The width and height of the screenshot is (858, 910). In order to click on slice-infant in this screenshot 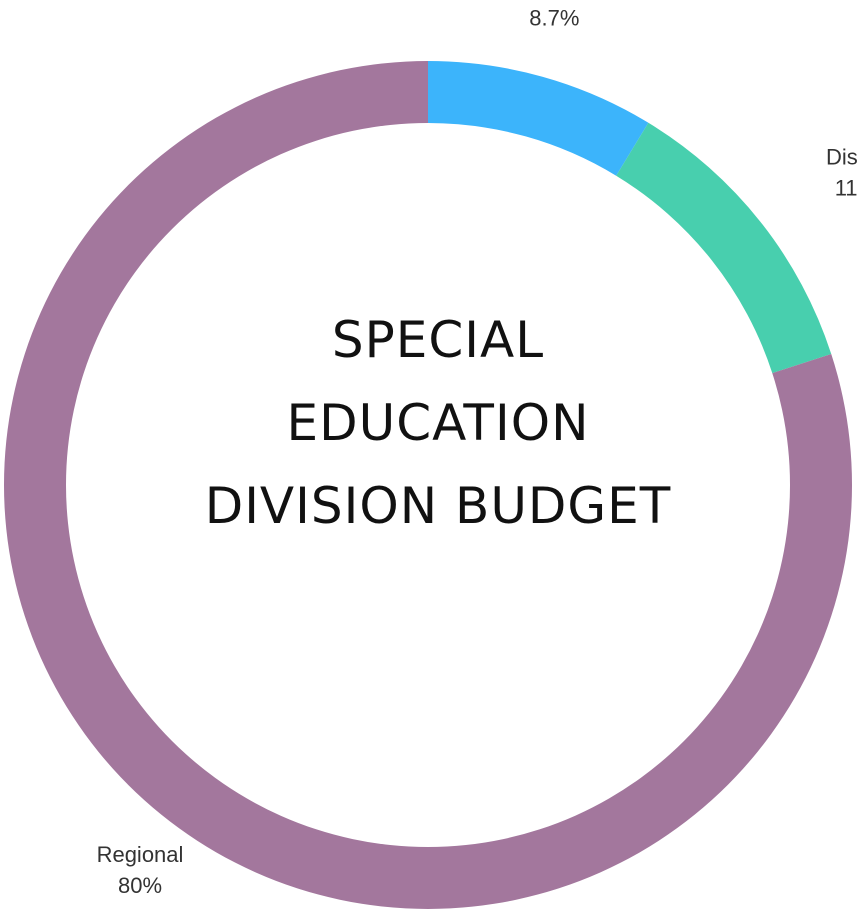, I will do `click(538, 118)`.